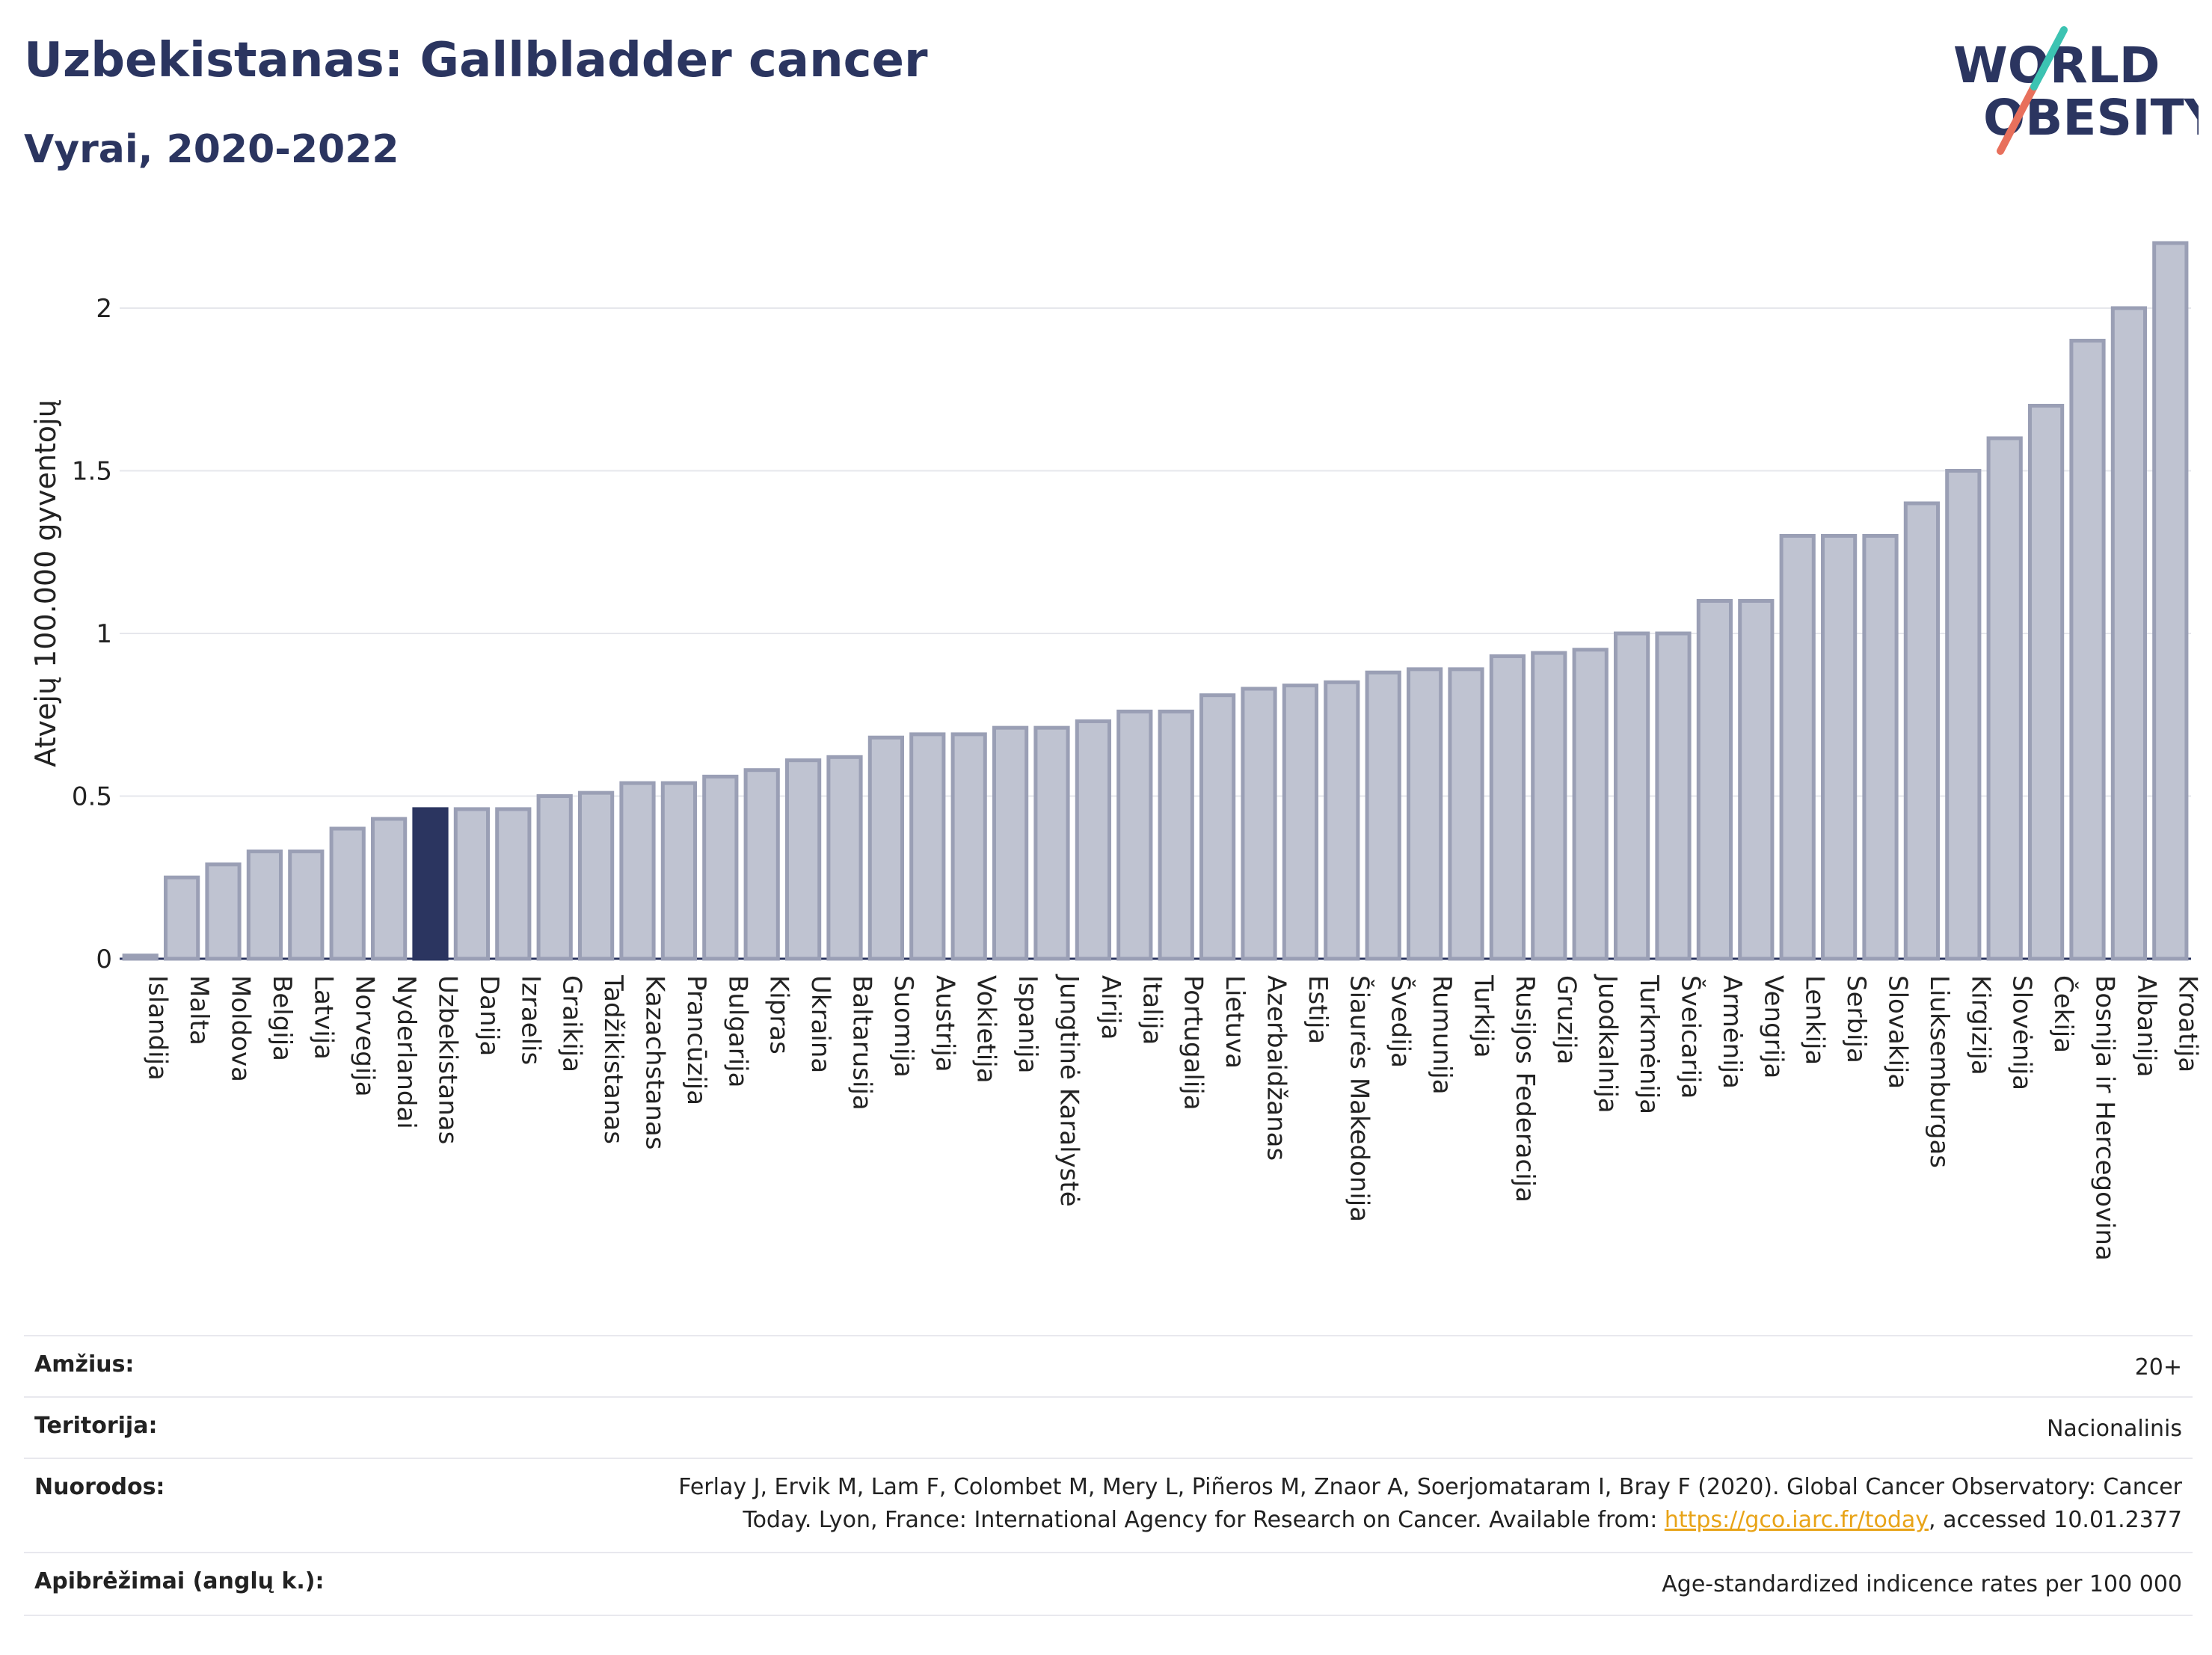  What do you see at coordinates (264, 905) in the screenshot?
I see `bar-belgija` at bounding box center [264, 905].